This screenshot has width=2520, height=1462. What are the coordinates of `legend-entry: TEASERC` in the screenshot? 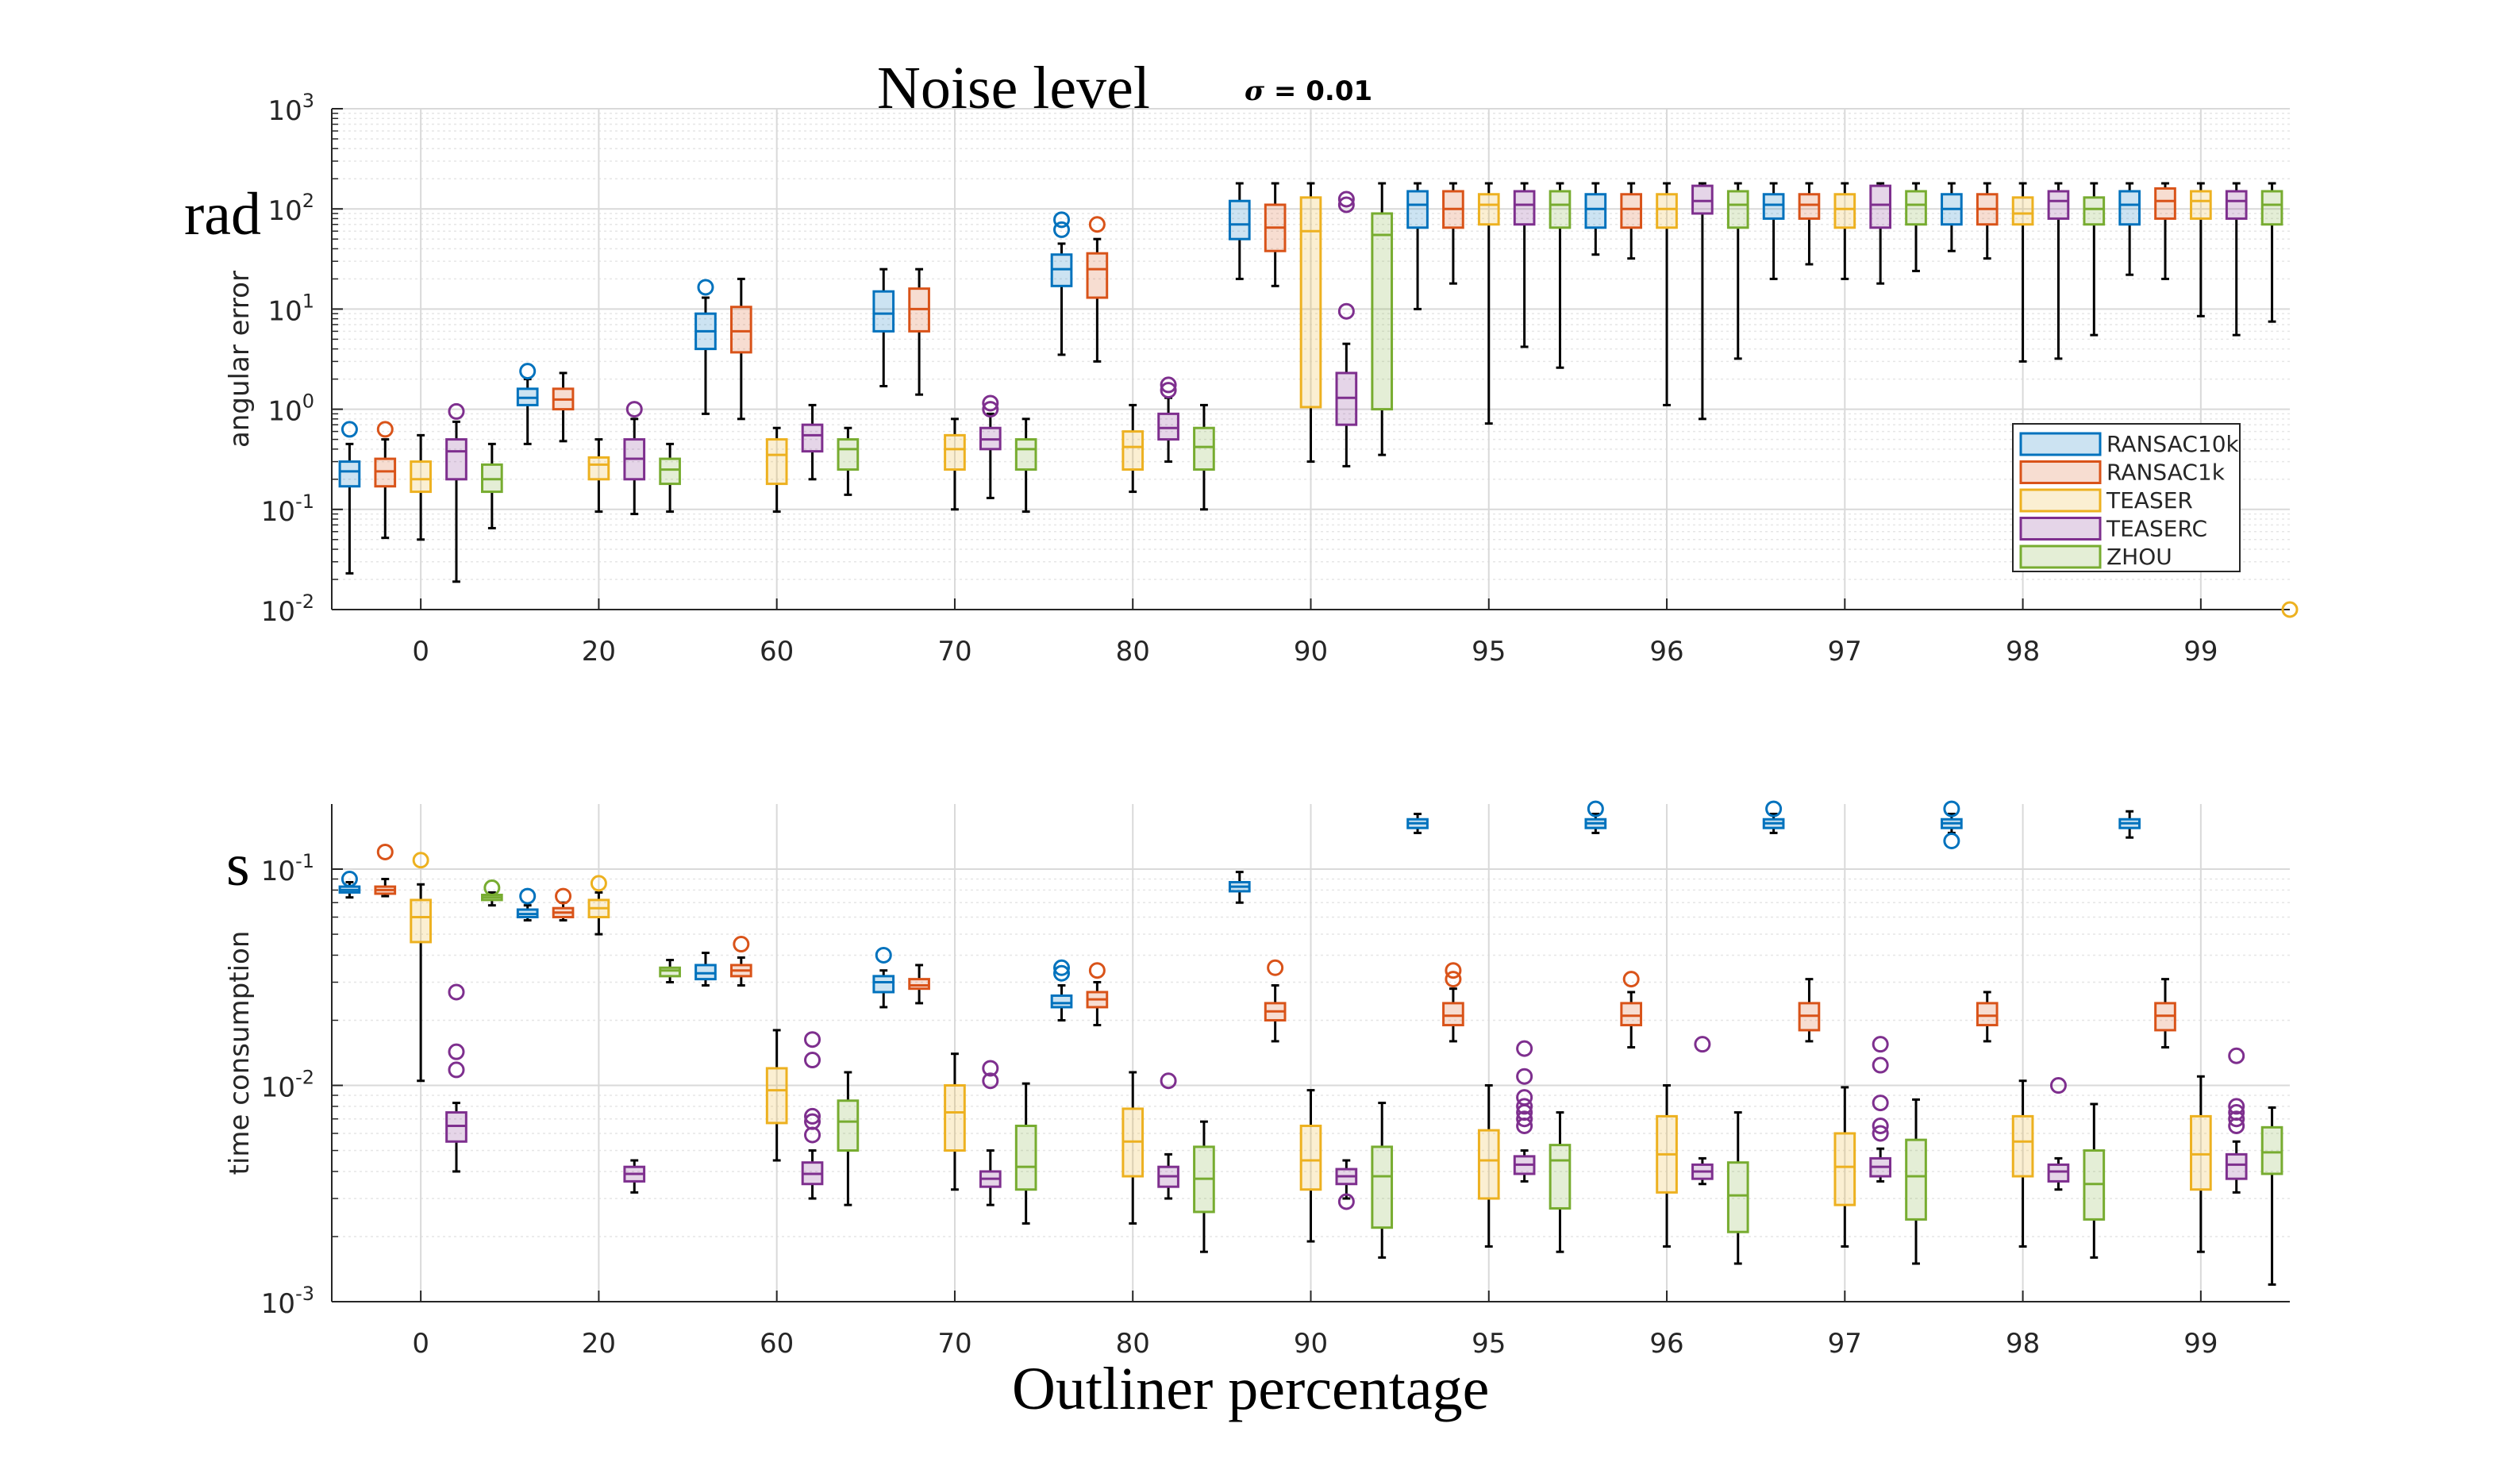 It's located at (2156, 529).